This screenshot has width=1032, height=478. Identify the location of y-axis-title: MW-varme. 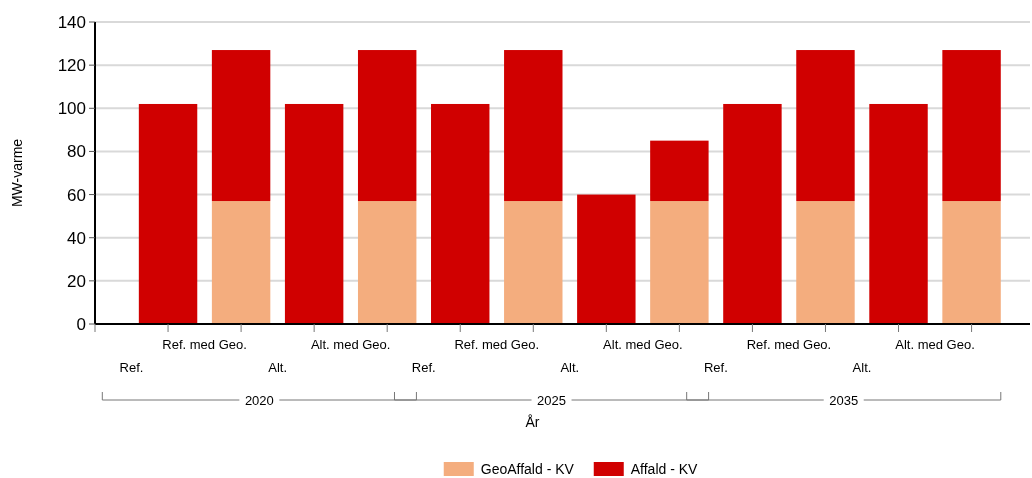
(17, 173).